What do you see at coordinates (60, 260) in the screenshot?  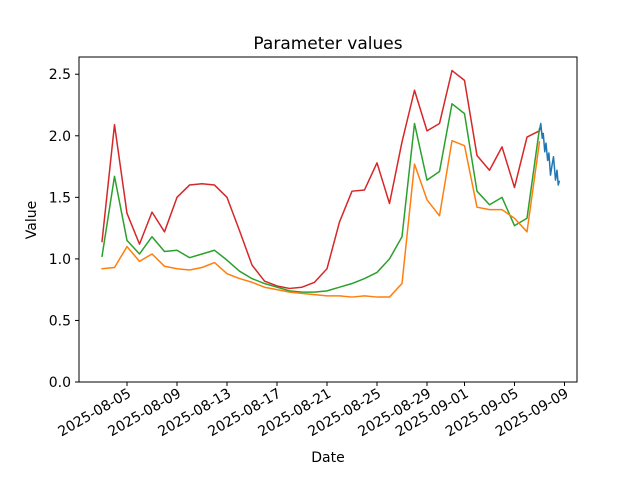 I see `y-tick-label: 1.0` at bounding box center [60, 260].